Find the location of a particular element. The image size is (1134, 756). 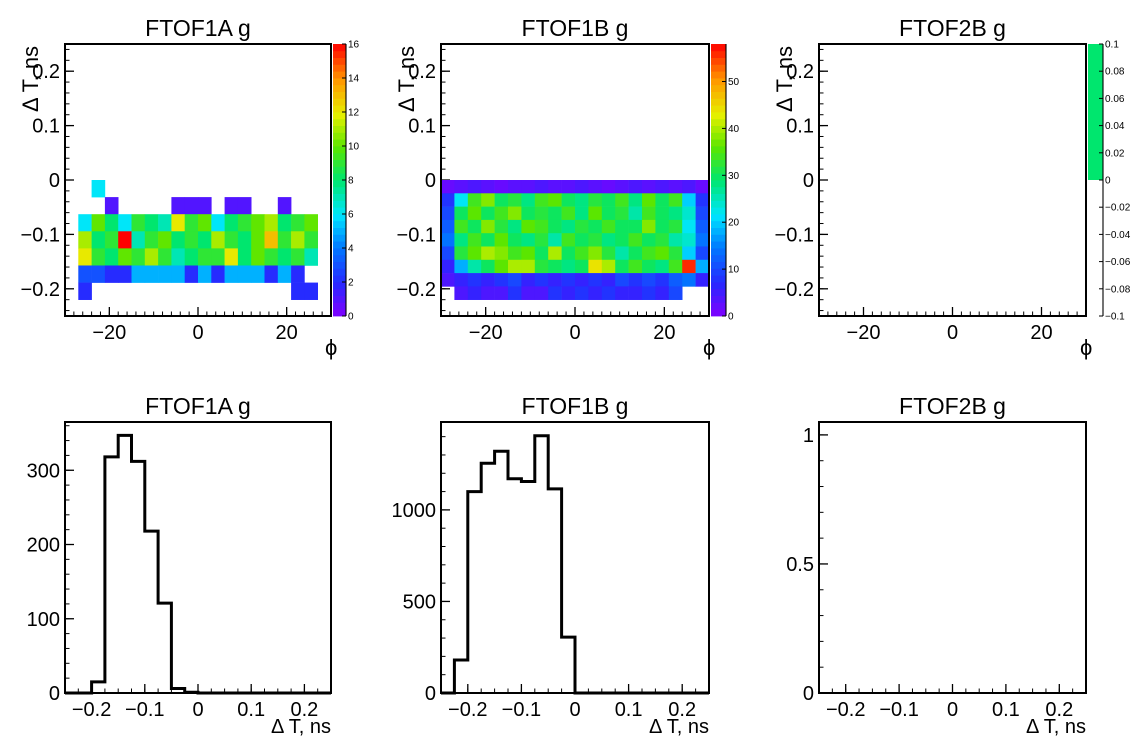

chart-title: FTOF1A g is located at coordinates (198, 28).